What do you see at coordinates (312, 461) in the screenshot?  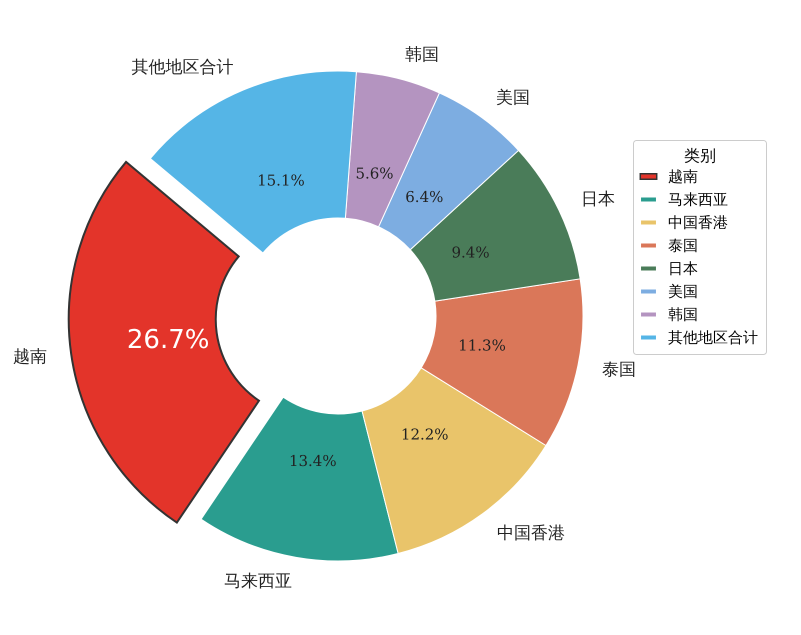 I see `data-label: 13.4%` at bounding box center [312, 461].